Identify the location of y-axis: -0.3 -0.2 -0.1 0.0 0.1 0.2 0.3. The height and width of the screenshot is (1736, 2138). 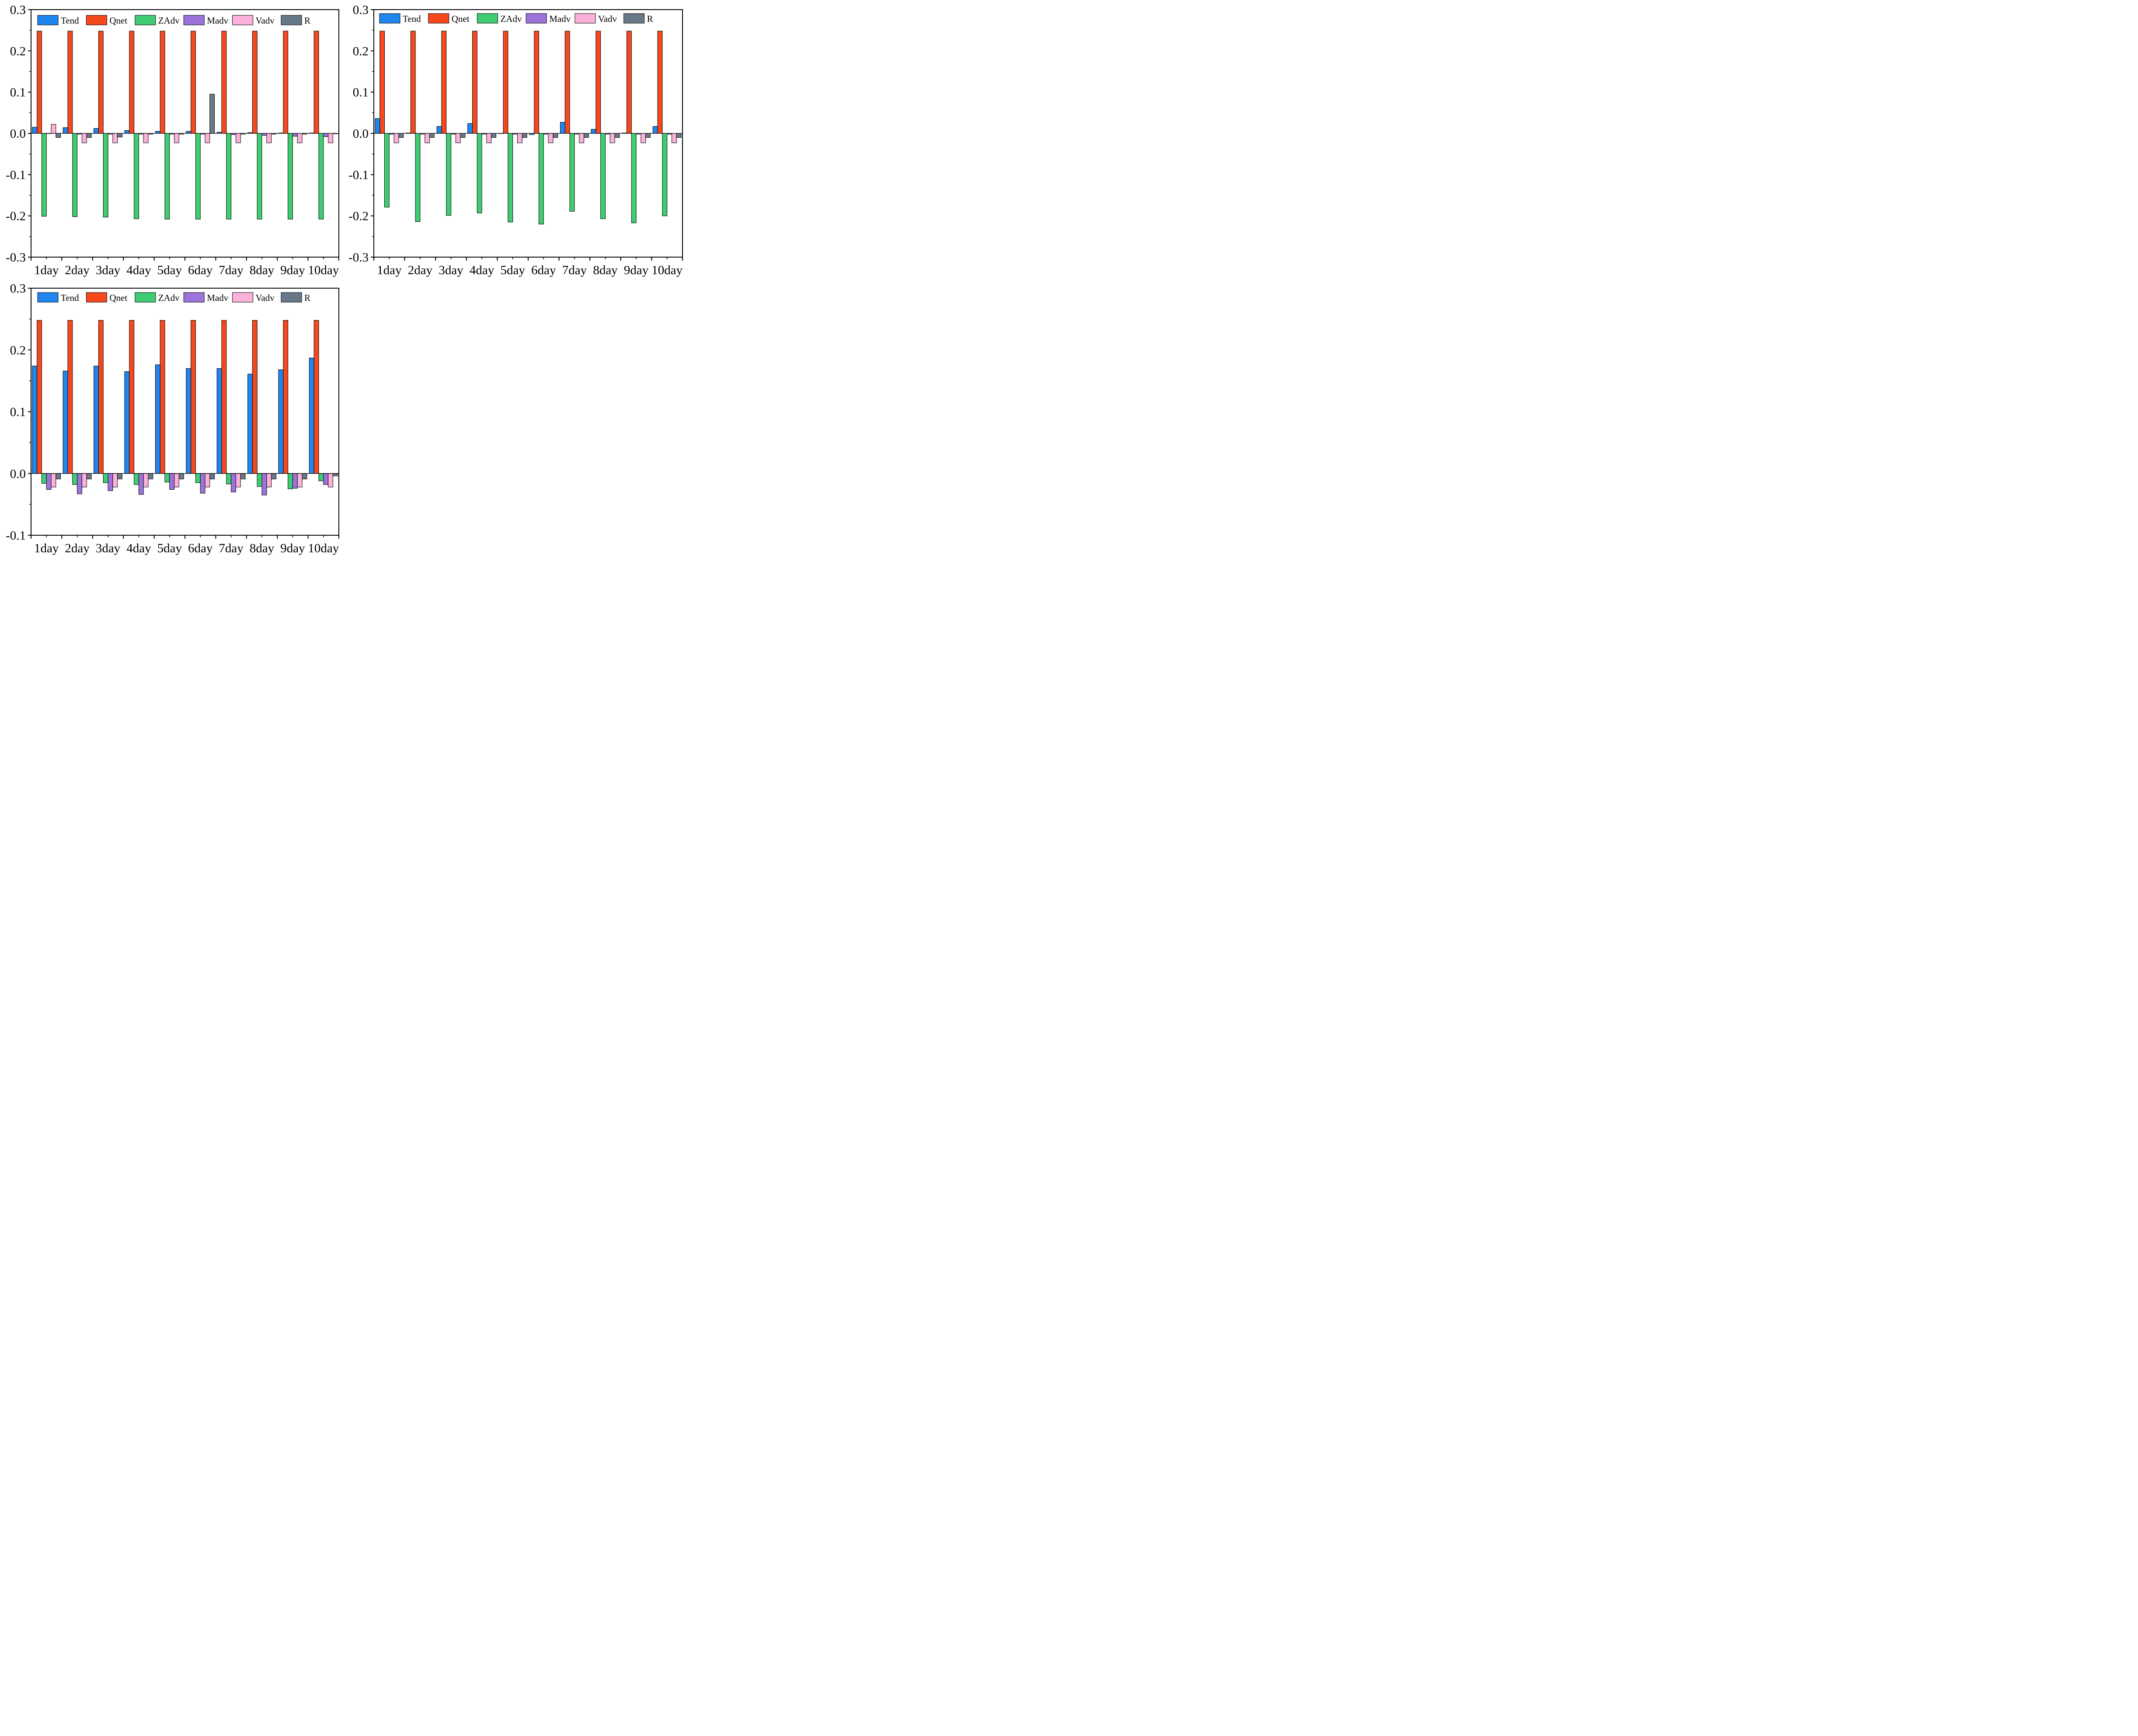
(18, 134).